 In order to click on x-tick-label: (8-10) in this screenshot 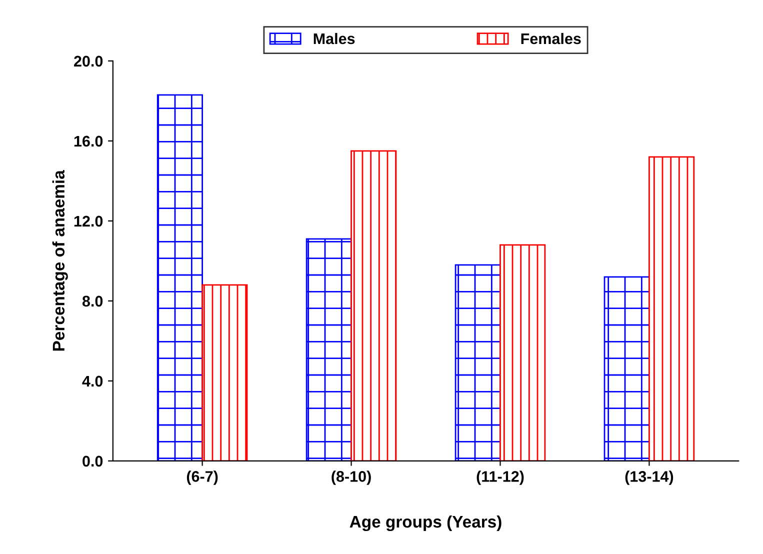, I will do `click(351, 477)`.